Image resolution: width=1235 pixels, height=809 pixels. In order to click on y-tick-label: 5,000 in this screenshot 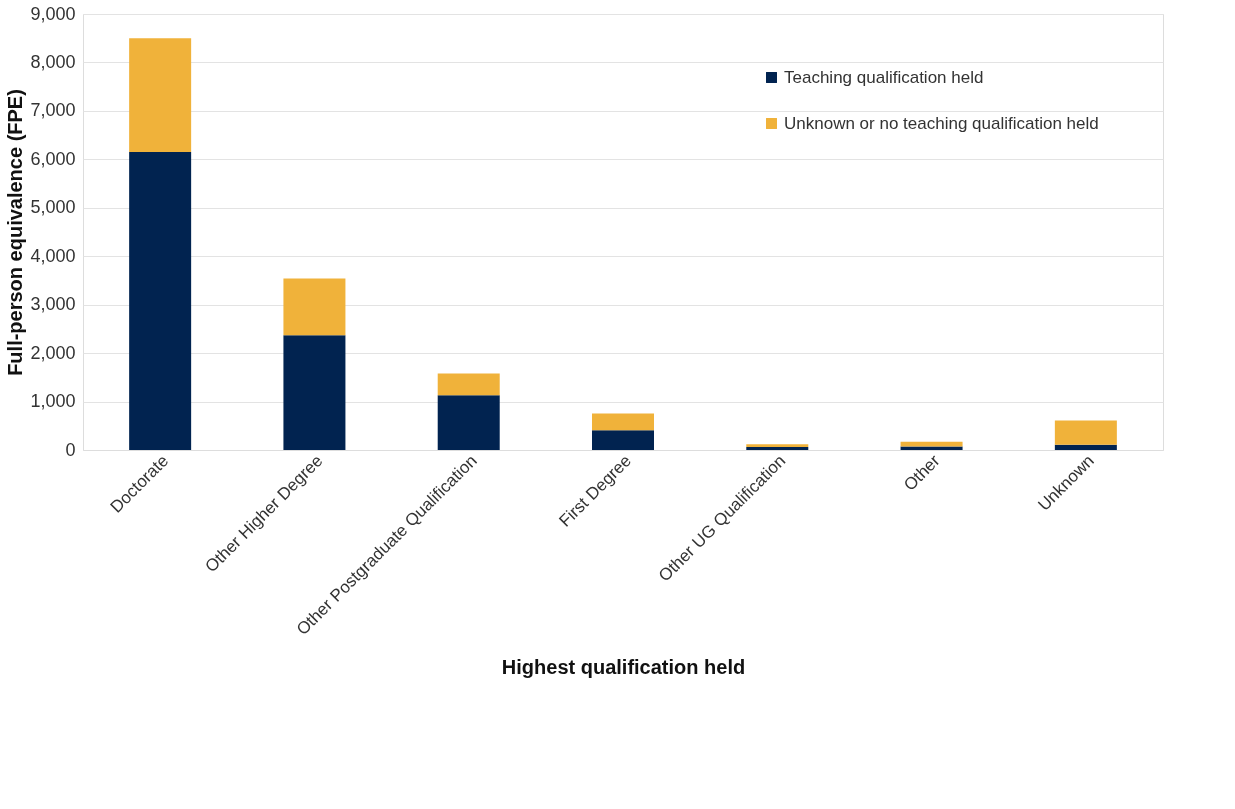, I will do `click(53, 207)`.